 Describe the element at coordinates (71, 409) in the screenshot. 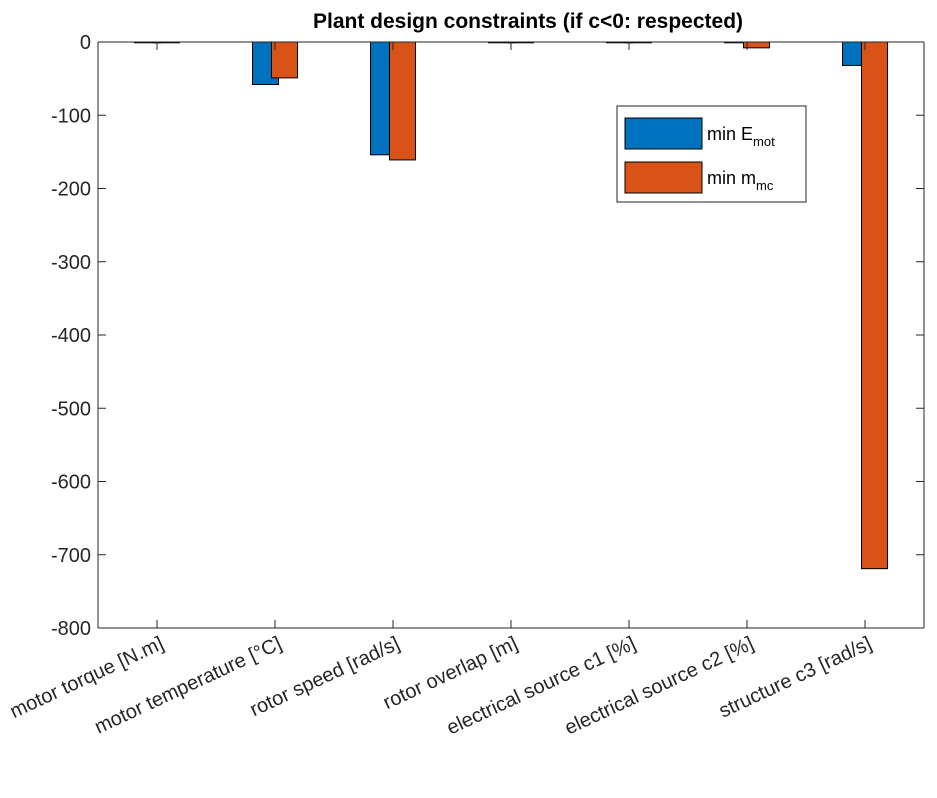

I see `y-tick-label: -500` at that location.